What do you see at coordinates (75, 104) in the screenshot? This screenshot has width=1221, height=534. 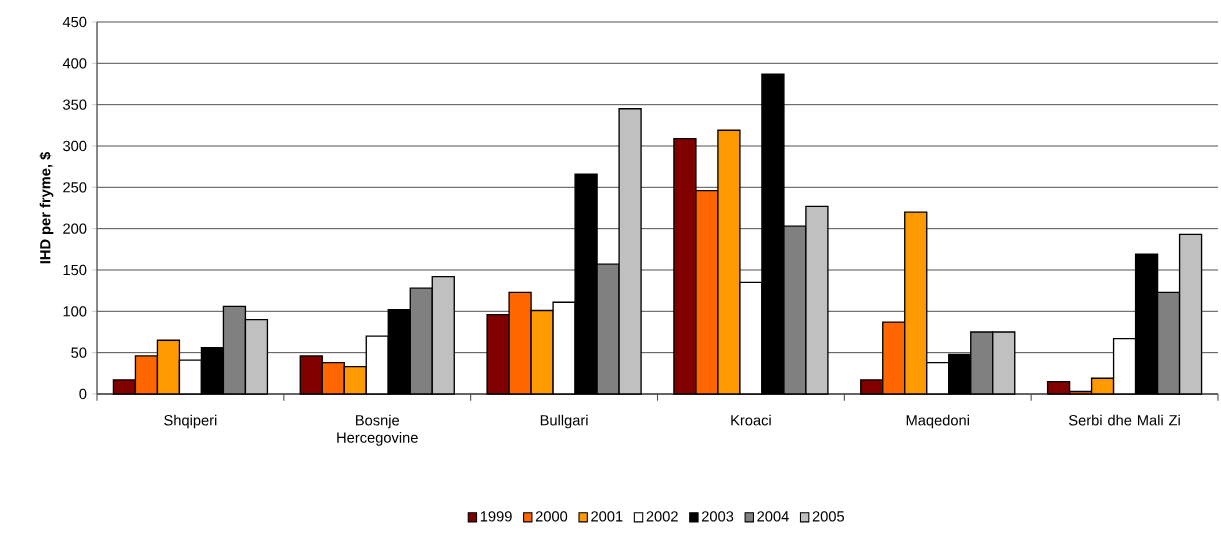 I see `y-tick-label: 350` at bounding box center [75, 104].